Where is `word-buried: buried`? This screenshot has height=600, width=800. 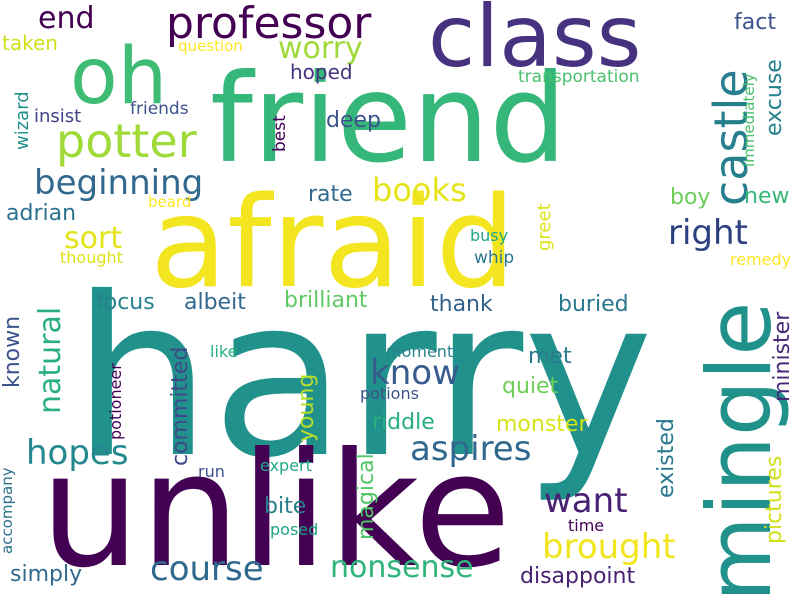 word-buried: buried is located at coordinates (593, 304).